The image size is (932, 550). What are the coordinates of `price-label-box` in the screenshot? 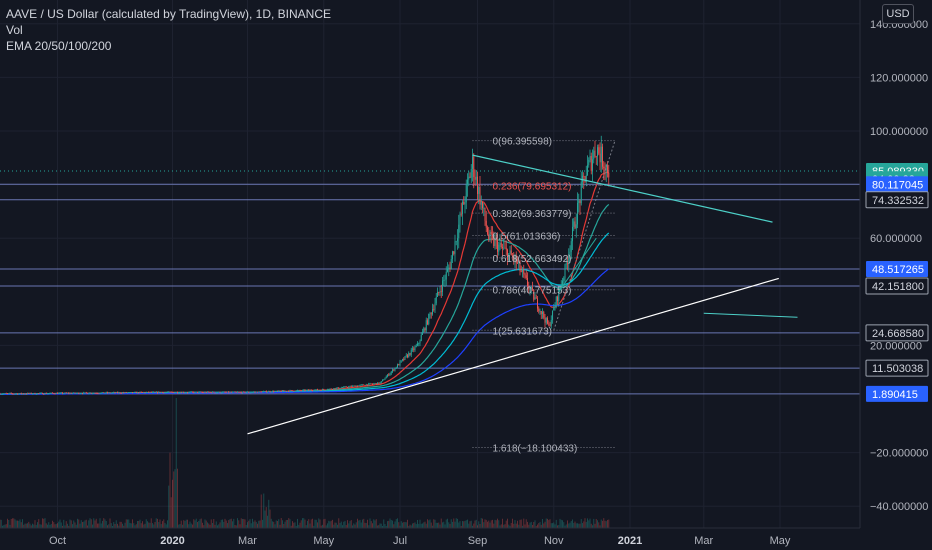 It's located at (897, 200).